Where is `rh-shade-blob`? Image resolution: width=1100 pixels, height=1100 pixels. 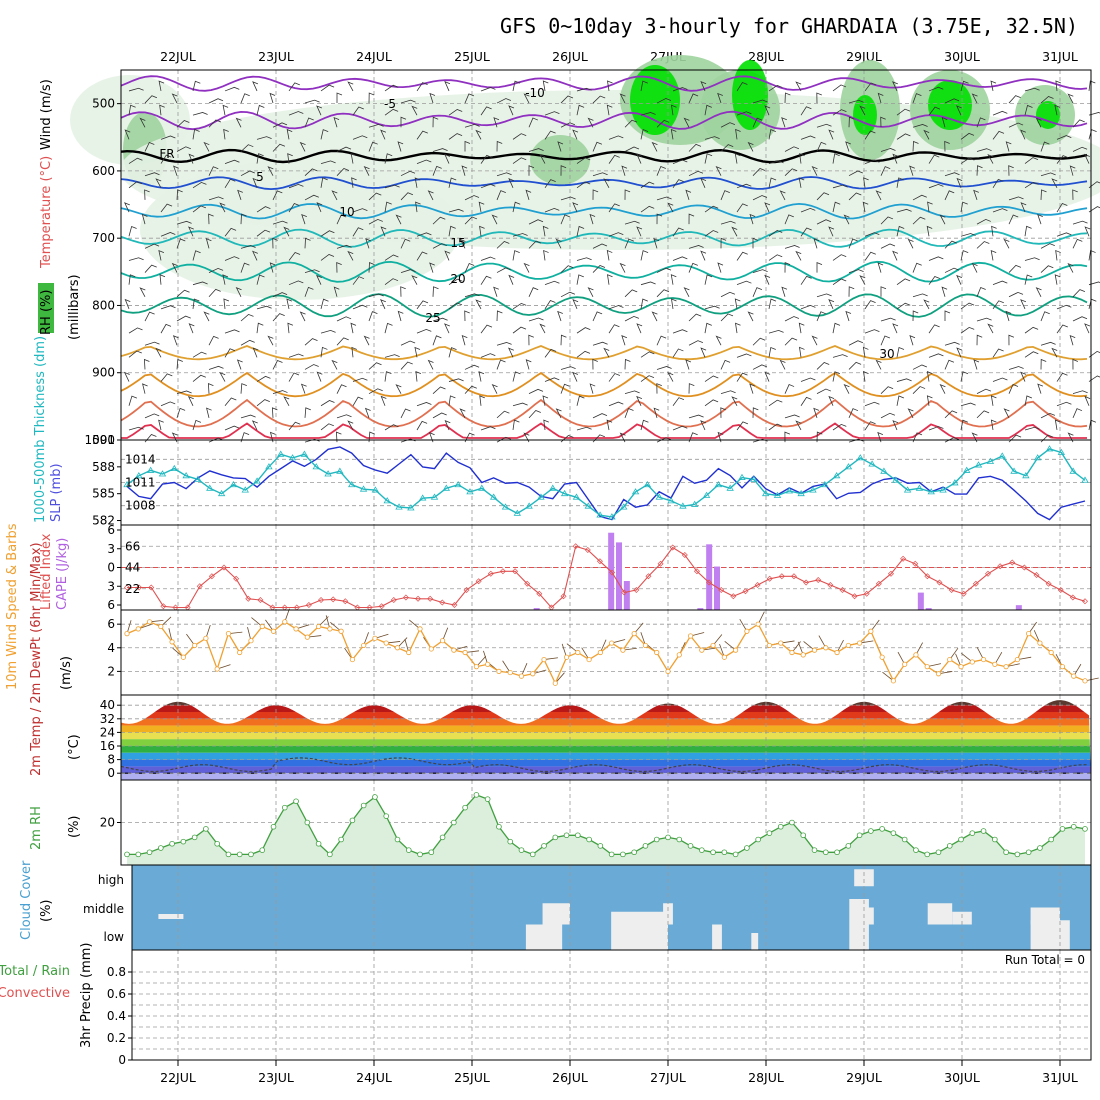
rh-shade-blob is located at coordinates (560, 160).